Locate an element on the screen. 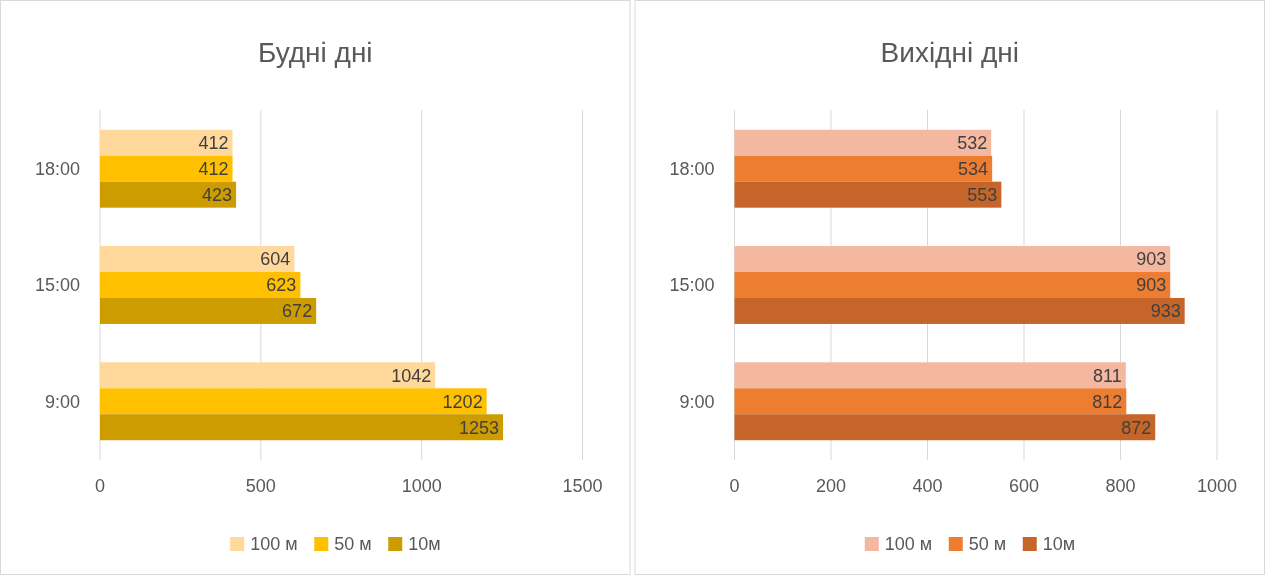  data-label: 532 is located at coordinates (972, 143).